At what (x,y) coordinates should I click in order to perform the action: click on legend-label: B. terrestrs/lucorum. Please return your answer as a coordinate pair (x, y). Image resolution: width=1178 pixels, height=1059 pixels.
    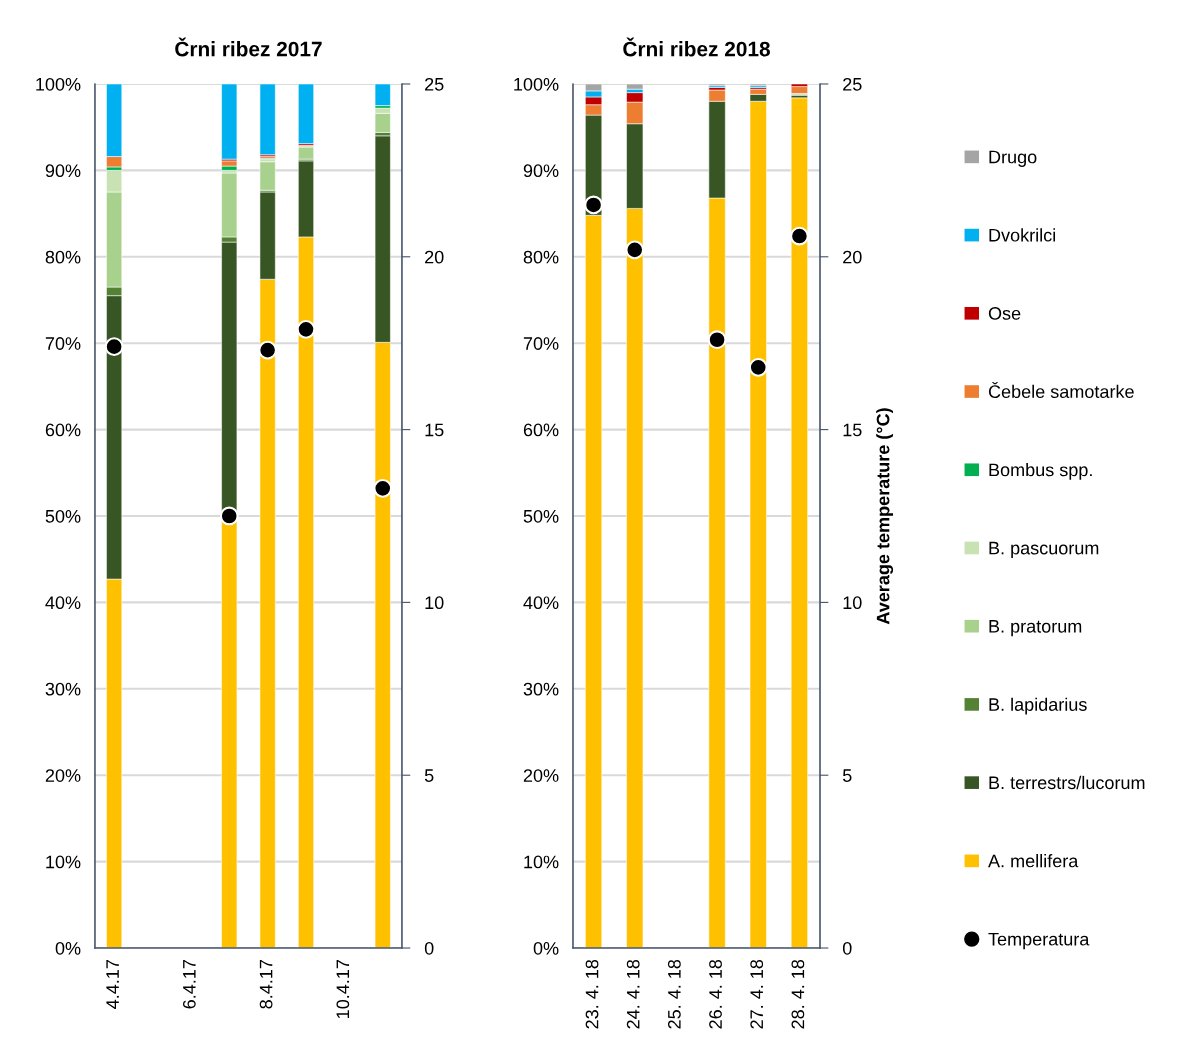
    Looking at the image, I should click on (1067, 782).